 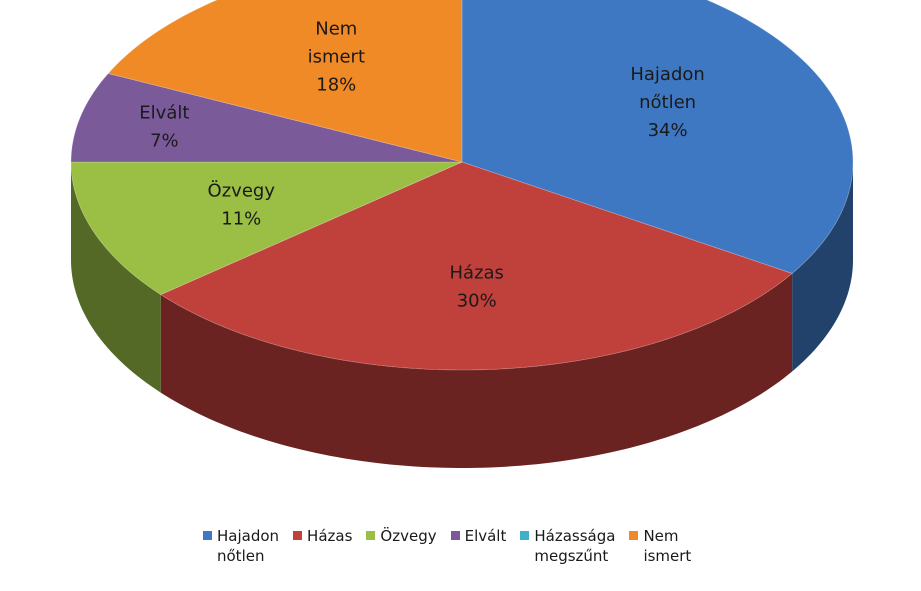 I want to click on legend-item: Házas, so click(x=322, y=536).